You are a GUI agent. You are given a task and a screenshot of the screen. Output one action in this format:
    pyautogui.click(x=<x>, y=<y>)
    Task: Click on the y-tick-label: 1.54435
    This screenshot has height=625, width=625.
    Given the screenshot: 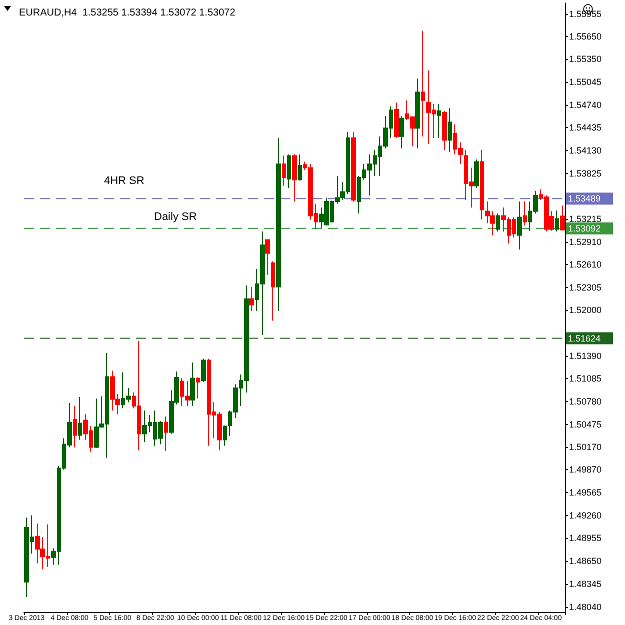 What is the action you would take?
    pyautogui.click(x=585, y=127)
    